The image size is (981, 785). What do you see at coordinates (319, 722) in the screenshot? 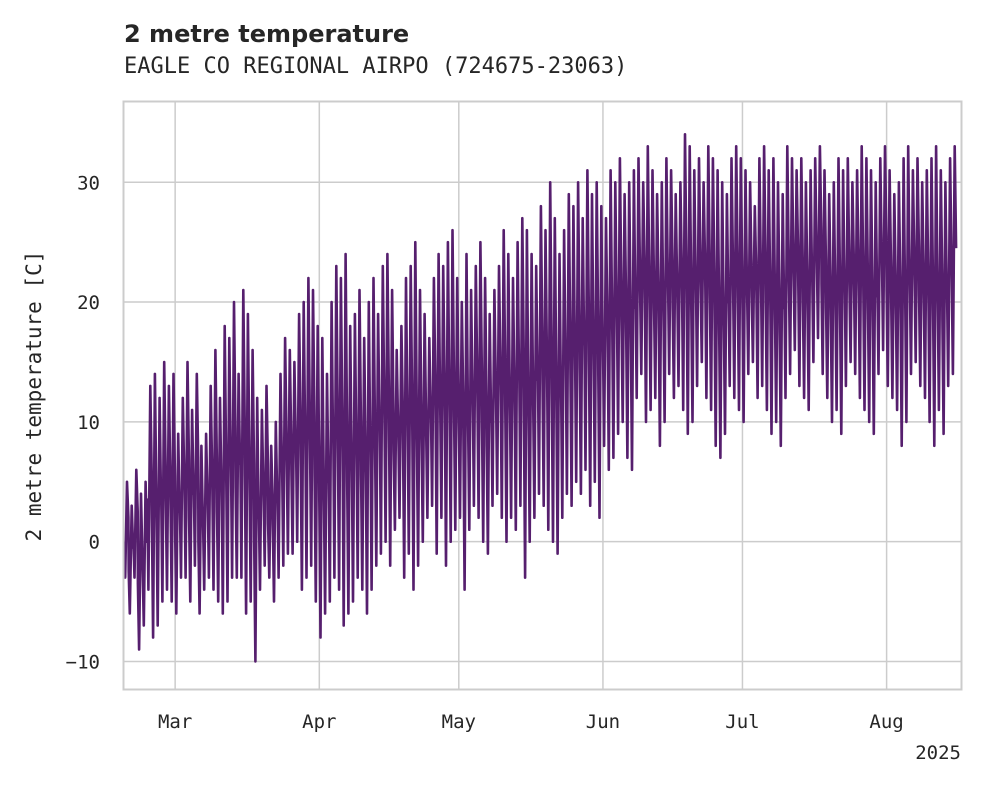
I see `x-tick-label: Apr` at bounding box center [319, 722].